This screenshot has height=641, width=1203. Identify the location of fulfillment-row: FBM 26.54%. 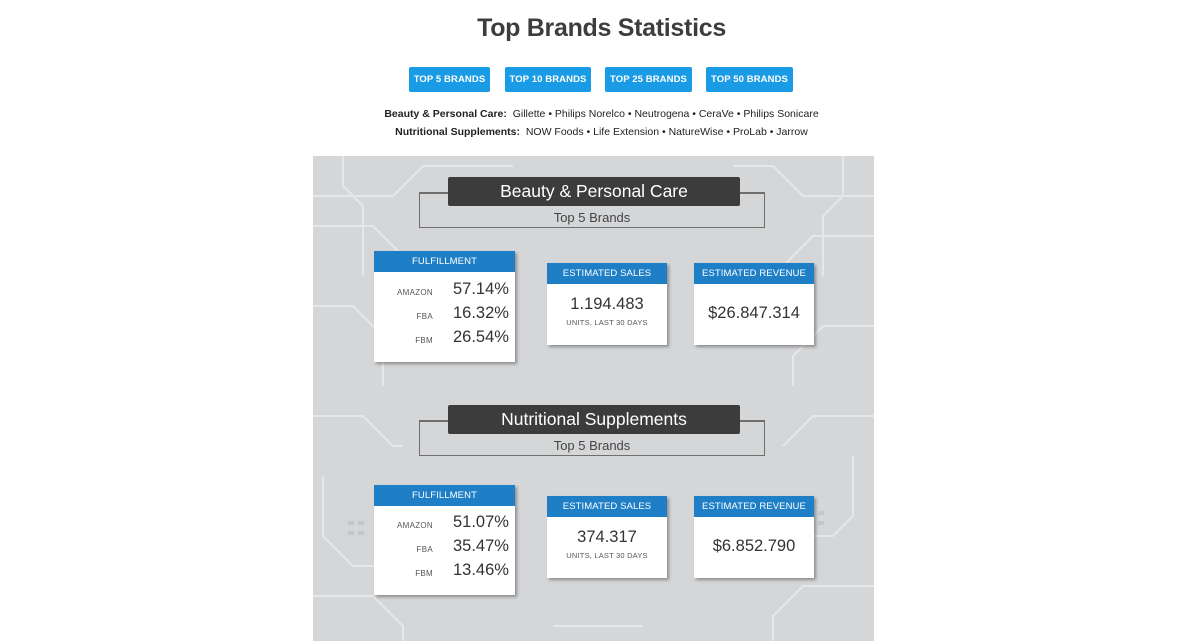
(444, 340).